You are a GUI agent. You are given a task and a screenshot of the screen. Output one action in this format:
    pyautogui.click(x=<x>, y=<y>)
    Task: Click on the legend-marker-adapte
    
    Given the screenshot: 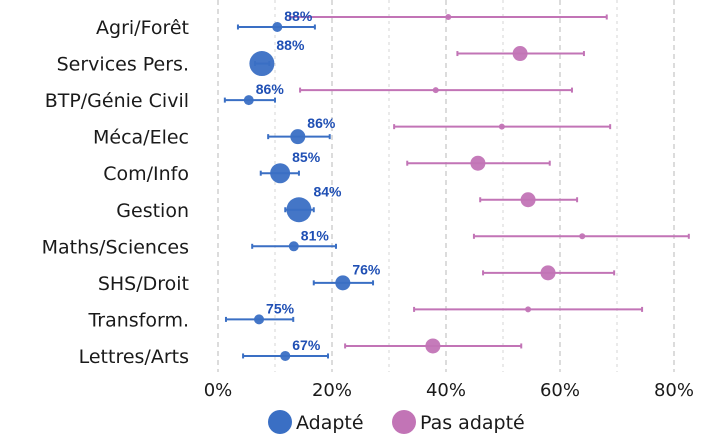 What is the action you would take?
    pyautogui.click(x=280, y=422)
    